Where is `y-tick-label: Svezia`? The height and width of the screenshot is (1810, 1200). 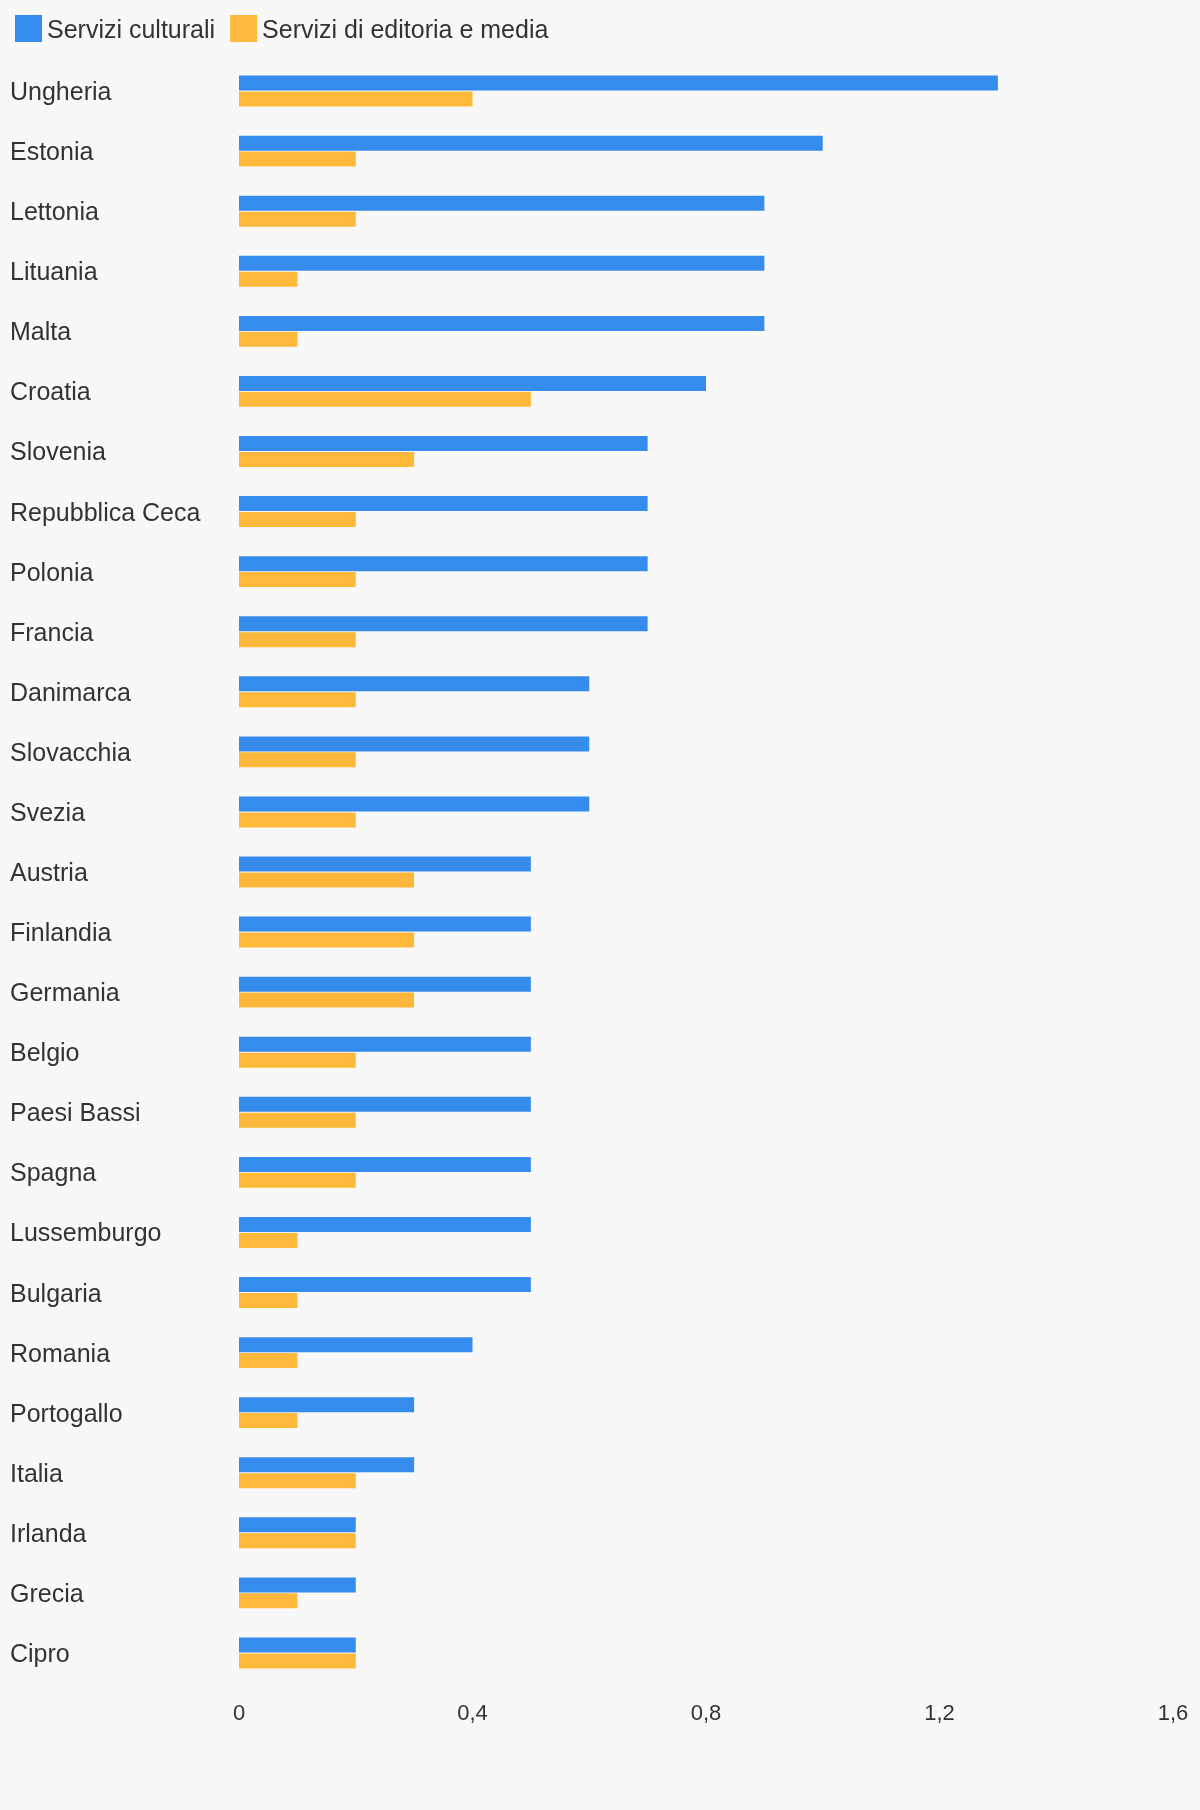
y-tick-label: Svezia is located at coordinates (48, 811).